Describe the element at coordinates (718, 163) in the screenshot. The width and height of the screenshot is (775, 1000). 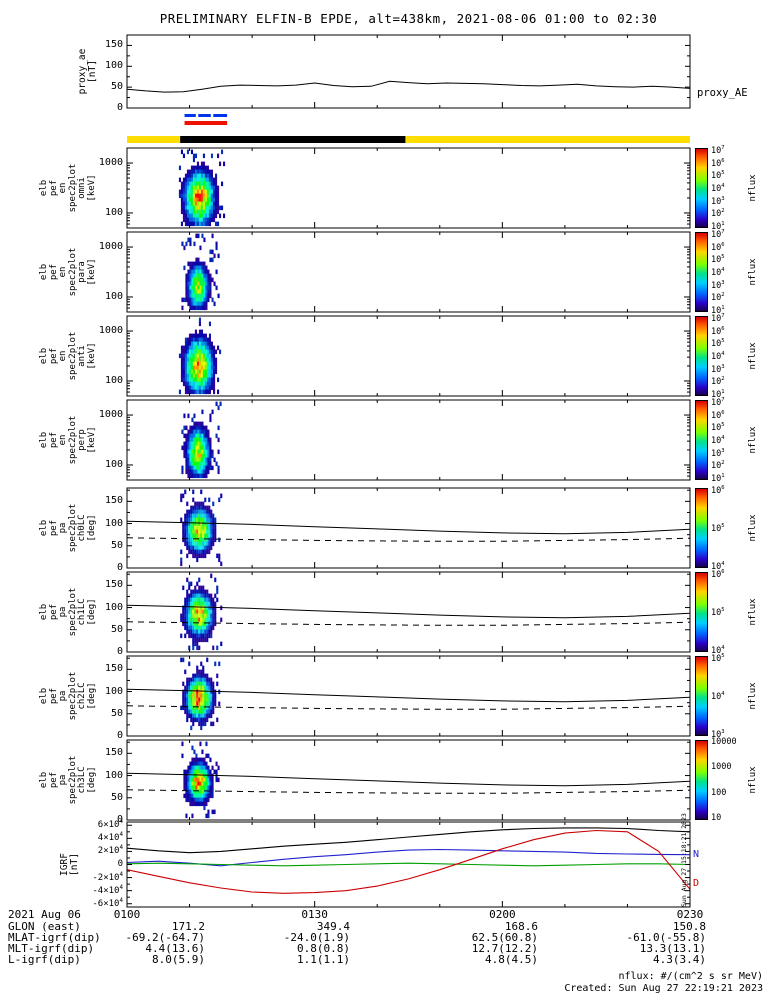
I see `cbar-omni-tick: 10⁶` at that location.